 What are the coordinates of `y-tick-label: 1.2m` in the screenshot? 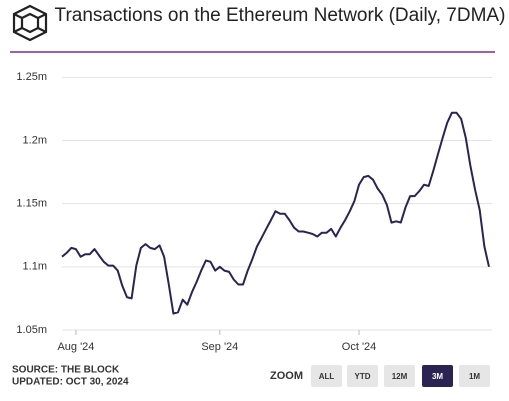 It's located at (35, 140).